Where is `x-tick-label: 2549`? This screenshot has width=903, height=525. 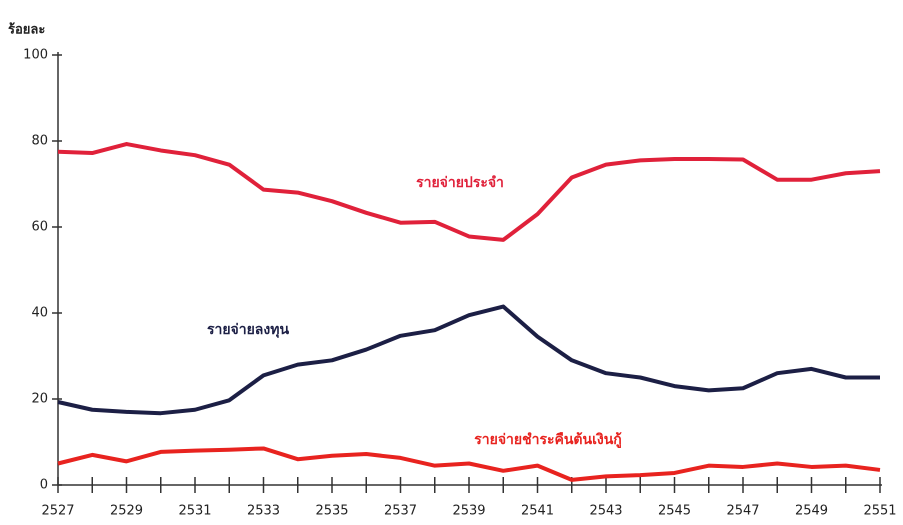 x-tick-label: 2549 is located at coordinates (811, 511).